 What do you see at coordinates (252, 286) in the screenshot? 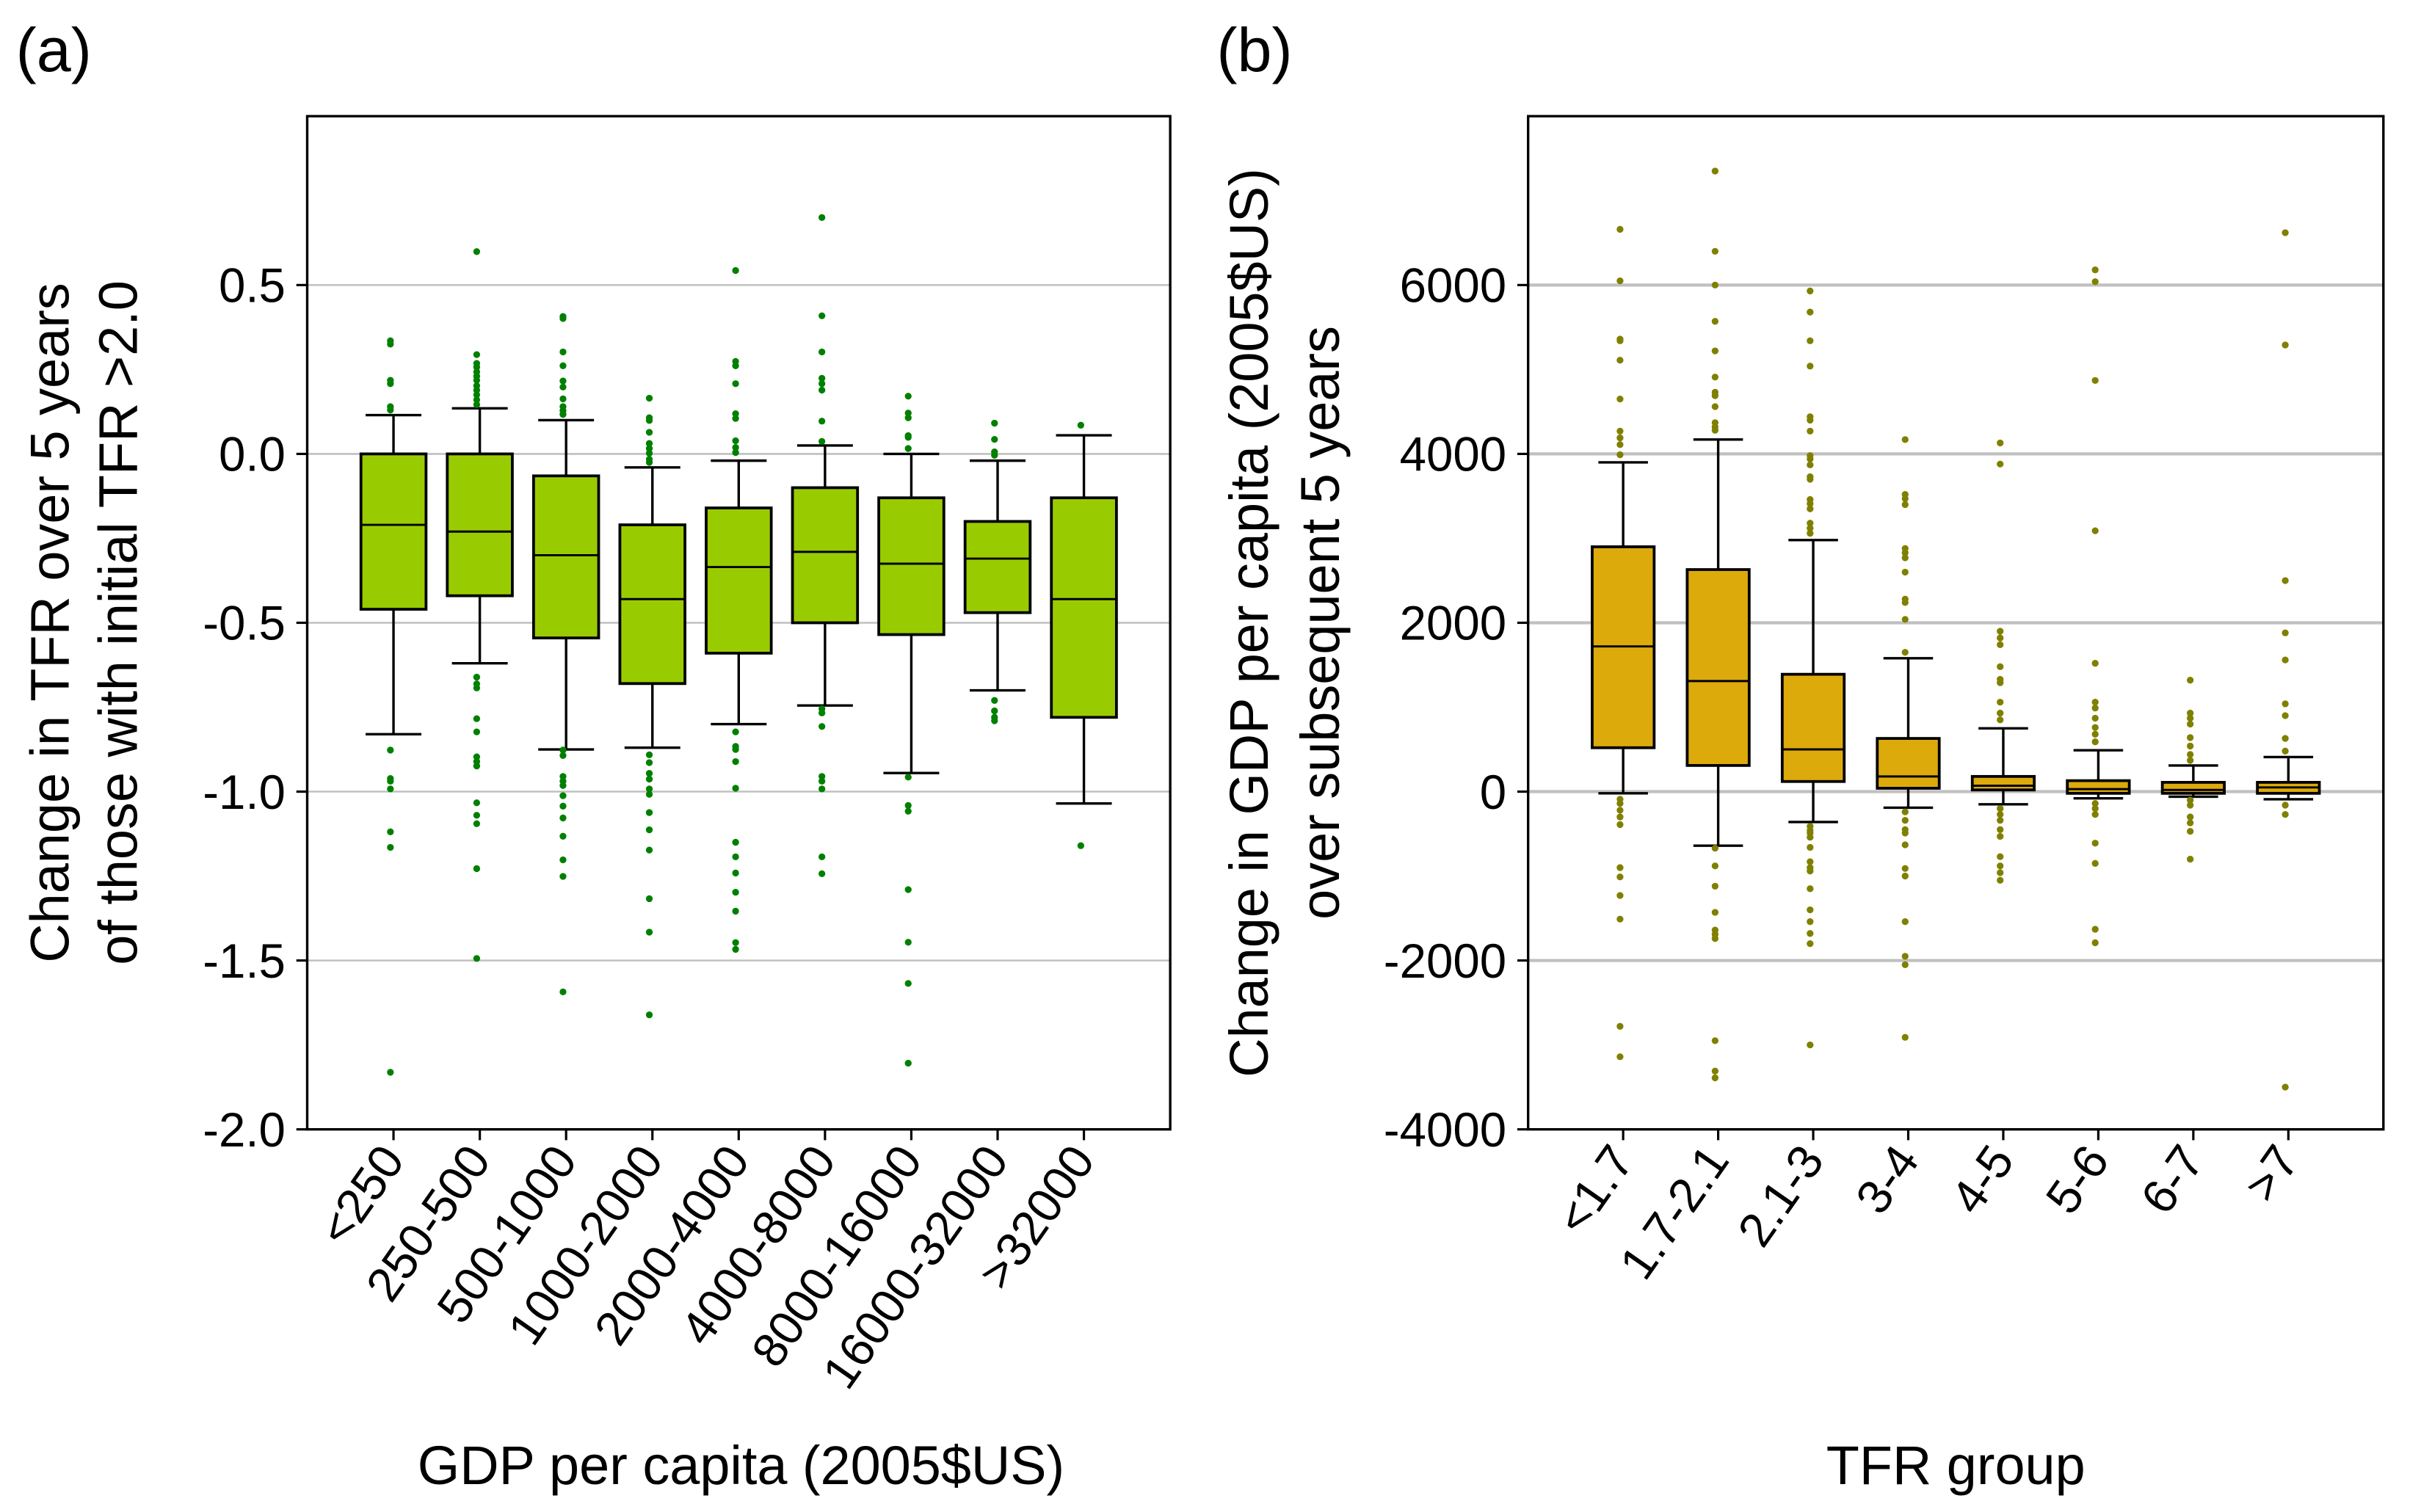
I see `y-tick-label: 0.5` at bounding box center [252, 286].